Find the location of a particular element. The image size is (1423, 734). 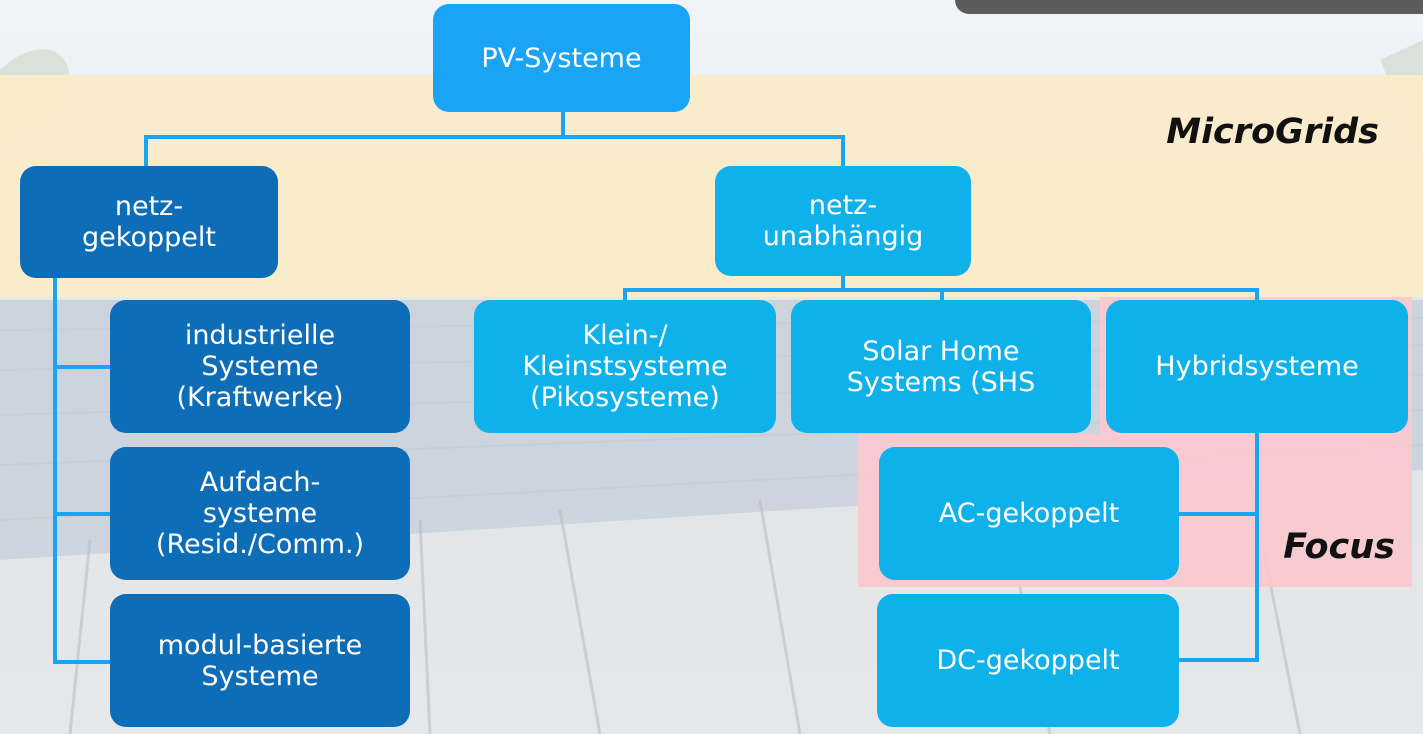

node-rooftop-systems: Aufdach- systeme (Resid./Comm.) is located at coordinates (260, 513).